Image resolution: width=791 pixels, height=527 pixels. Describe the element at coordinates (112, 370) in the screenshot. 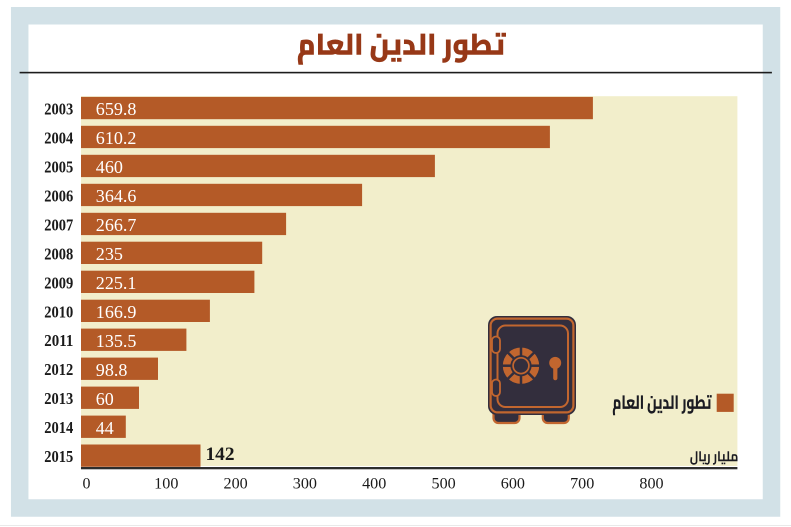

I see `svg-text: 98.8` at that location.